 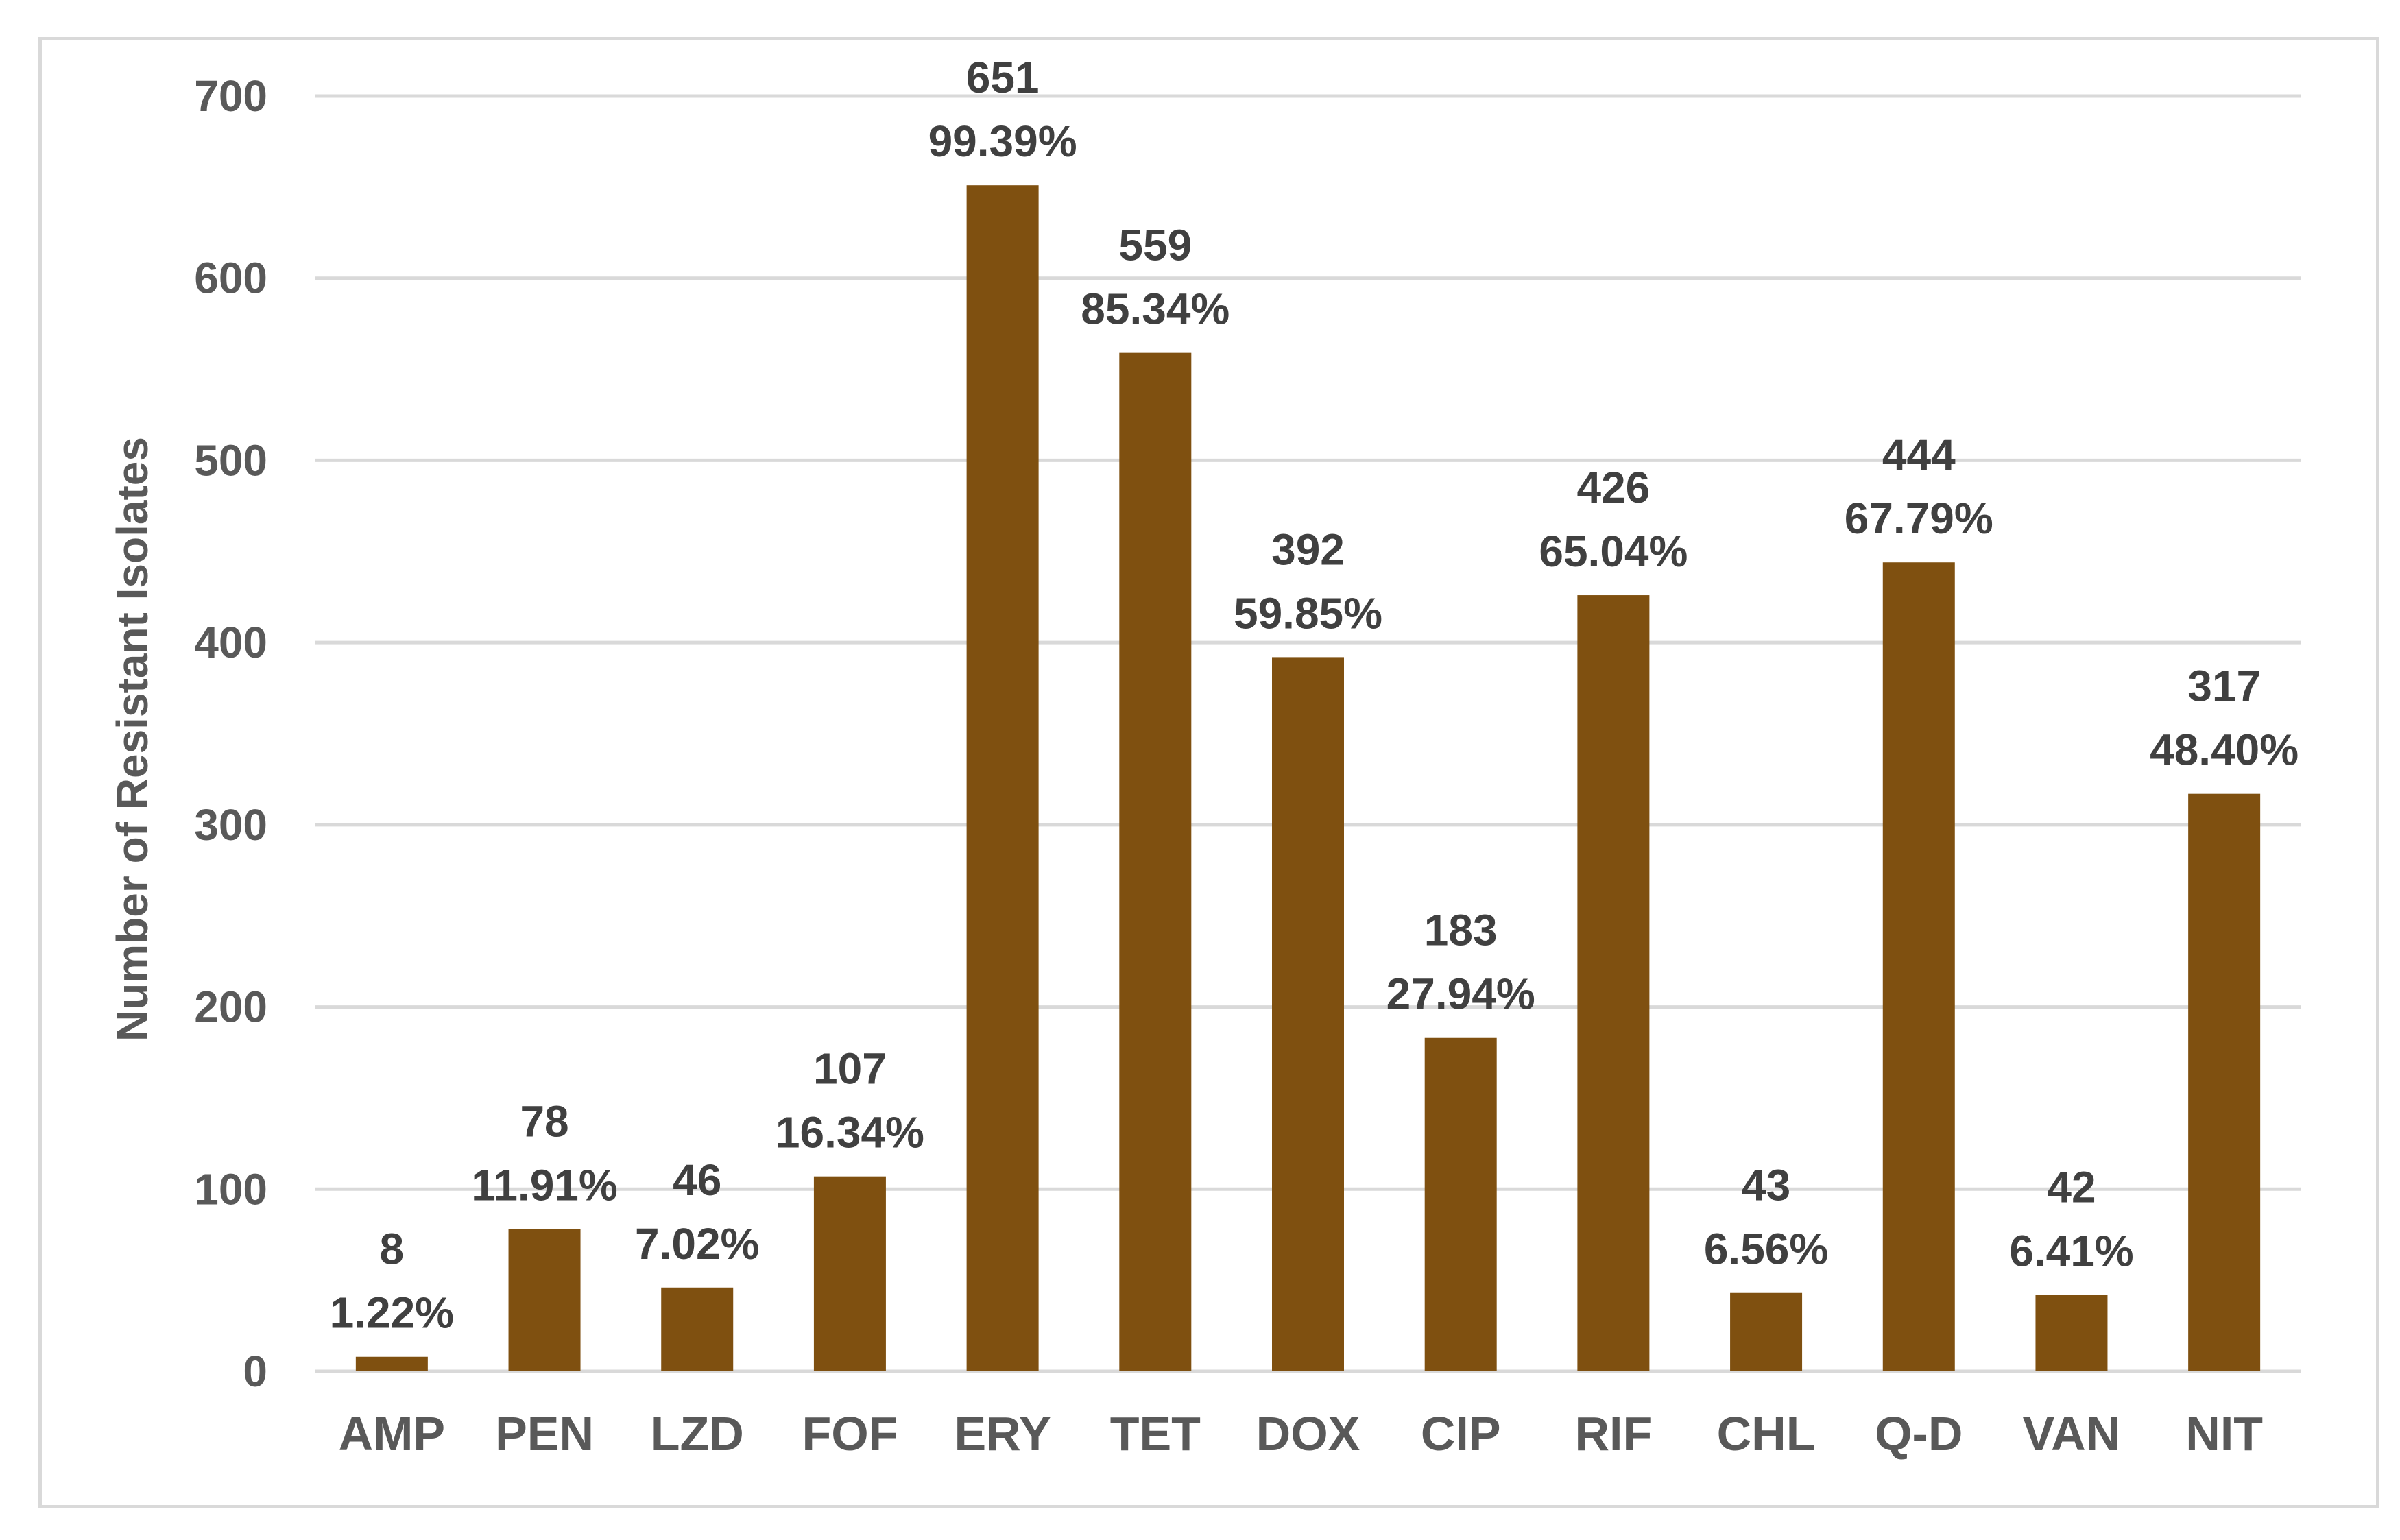 What do you see at coordinates (697, 1433) in the screenshot?
I see `x-category-label: LZD` at bounding box center [697, 1433].